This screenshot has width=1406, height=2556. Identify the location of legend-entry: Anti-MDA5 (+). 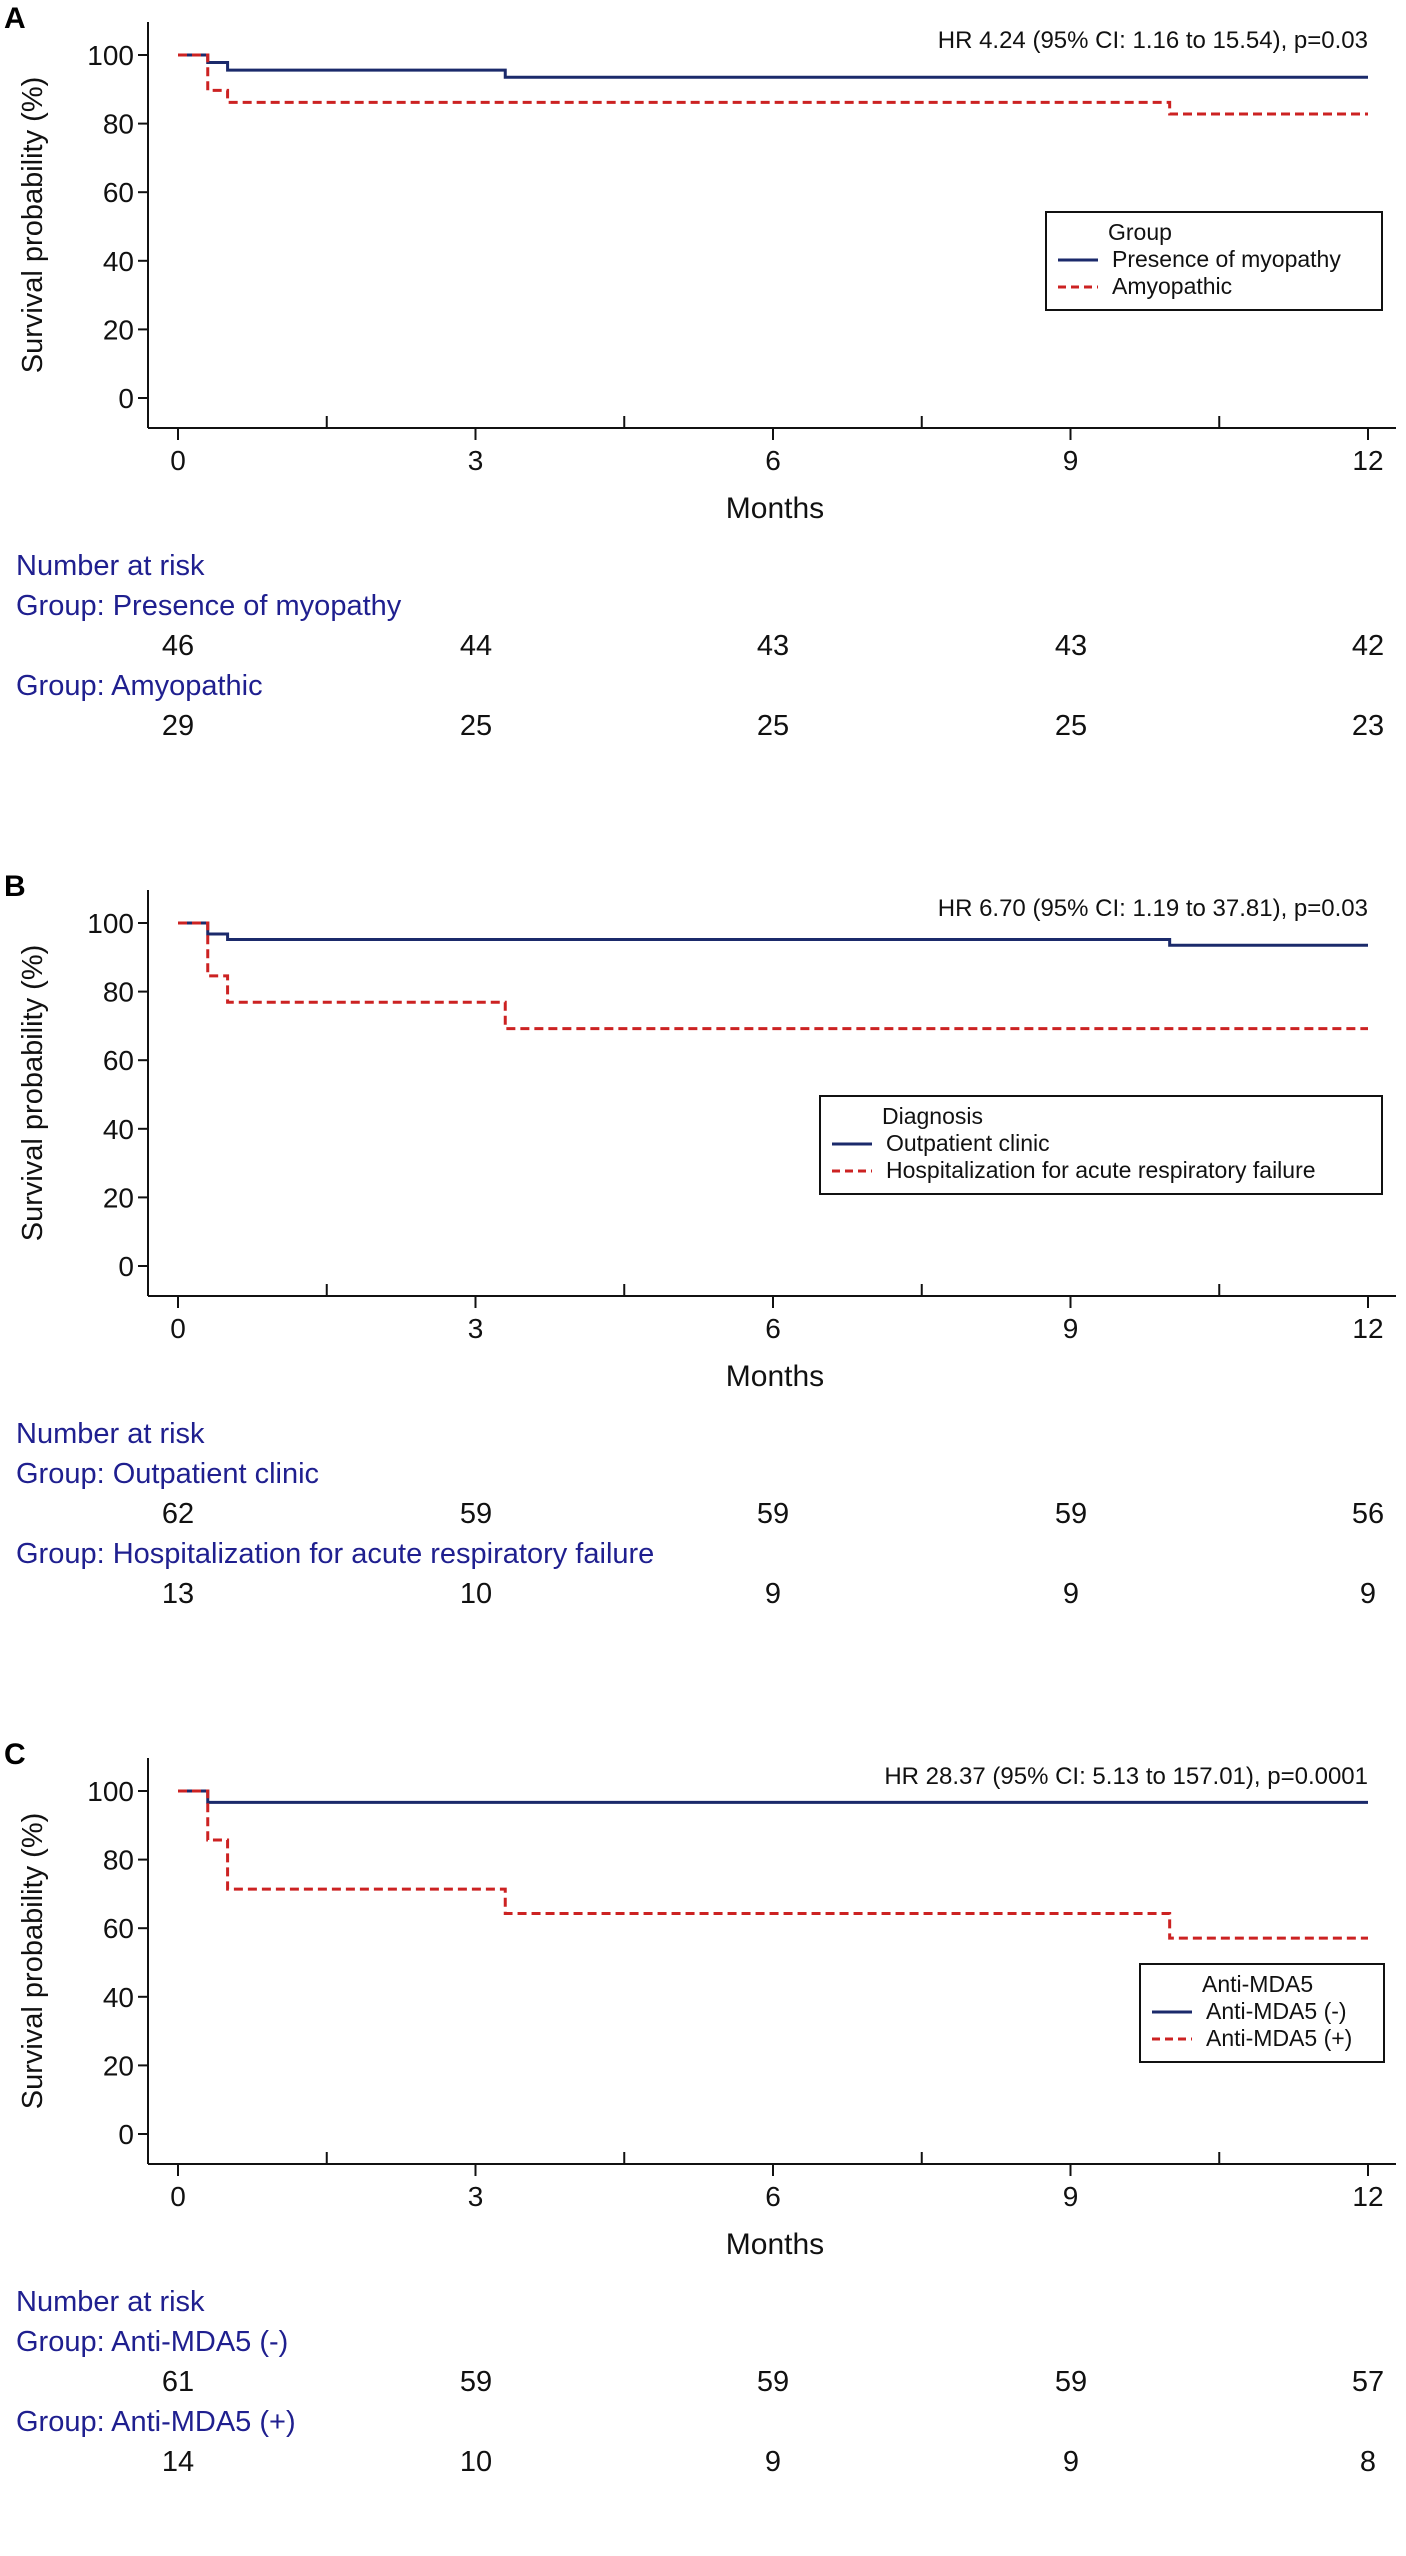
(1279, 2038).